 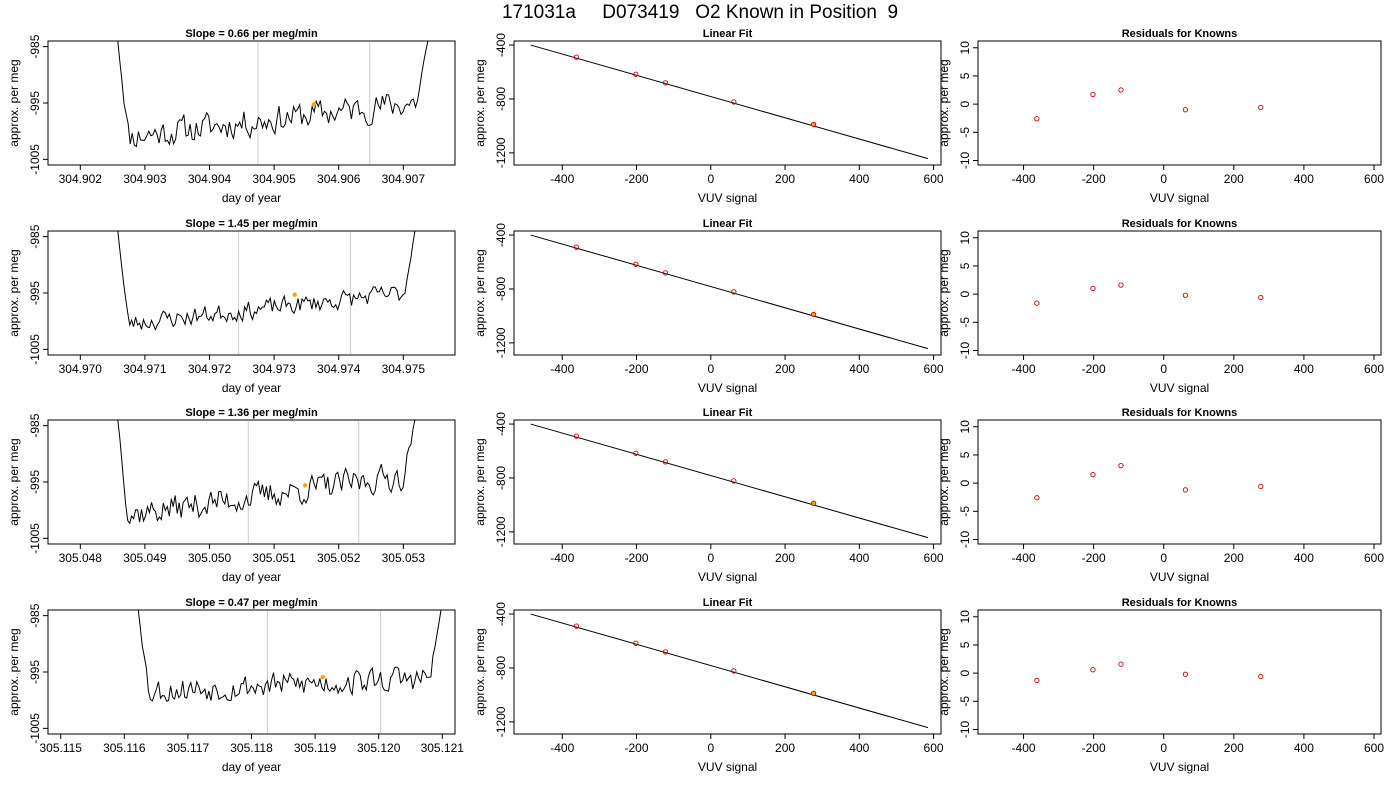 What do you see at coordinates (35, 236) in the screenshot?
I see `panel-2-1-y-tick-label: -985` at bounding box center [35, 236].